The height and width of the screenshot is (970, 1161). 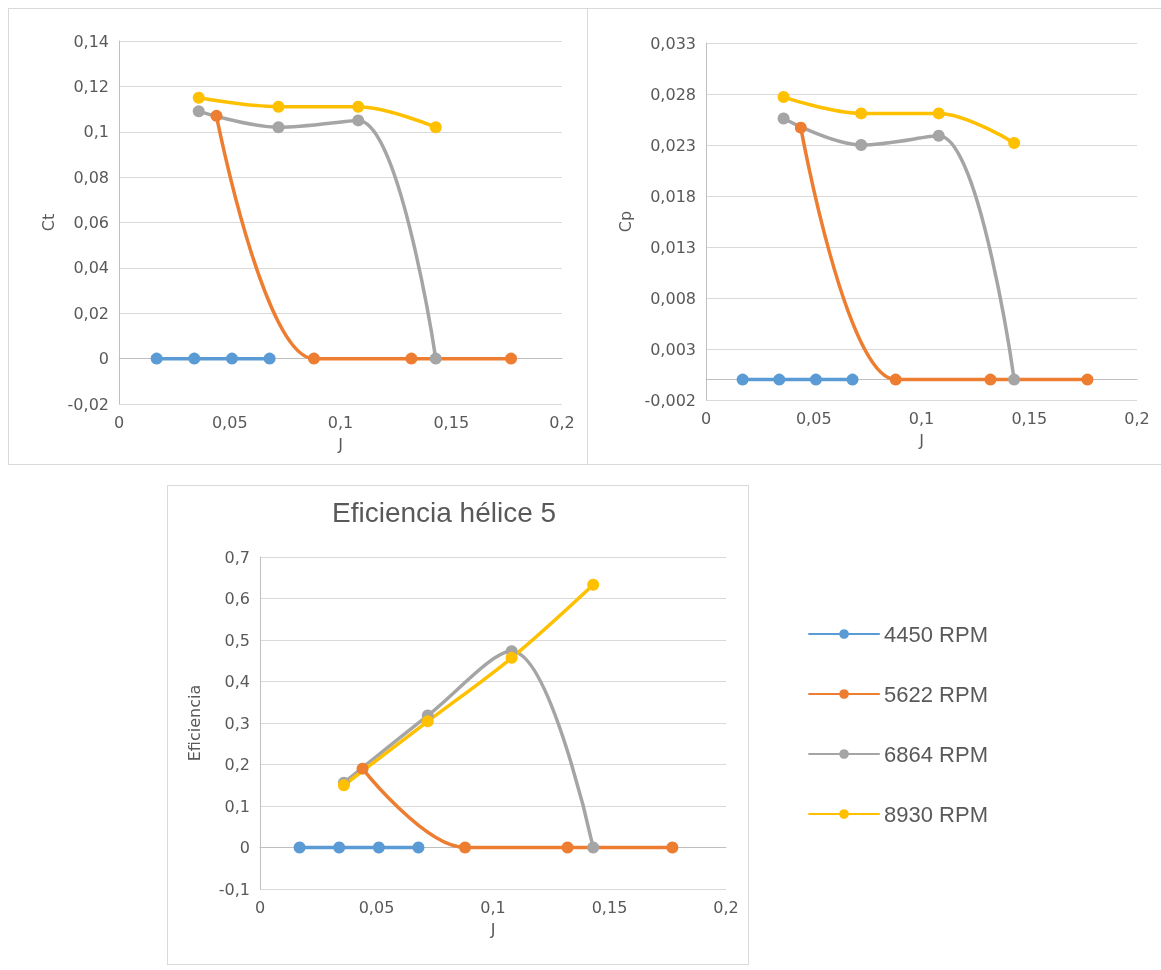 What do you see at coordinates (673, 349) in the screenshot?
I see `y-tick-label: 0,003` at bounding box center [673, 349].